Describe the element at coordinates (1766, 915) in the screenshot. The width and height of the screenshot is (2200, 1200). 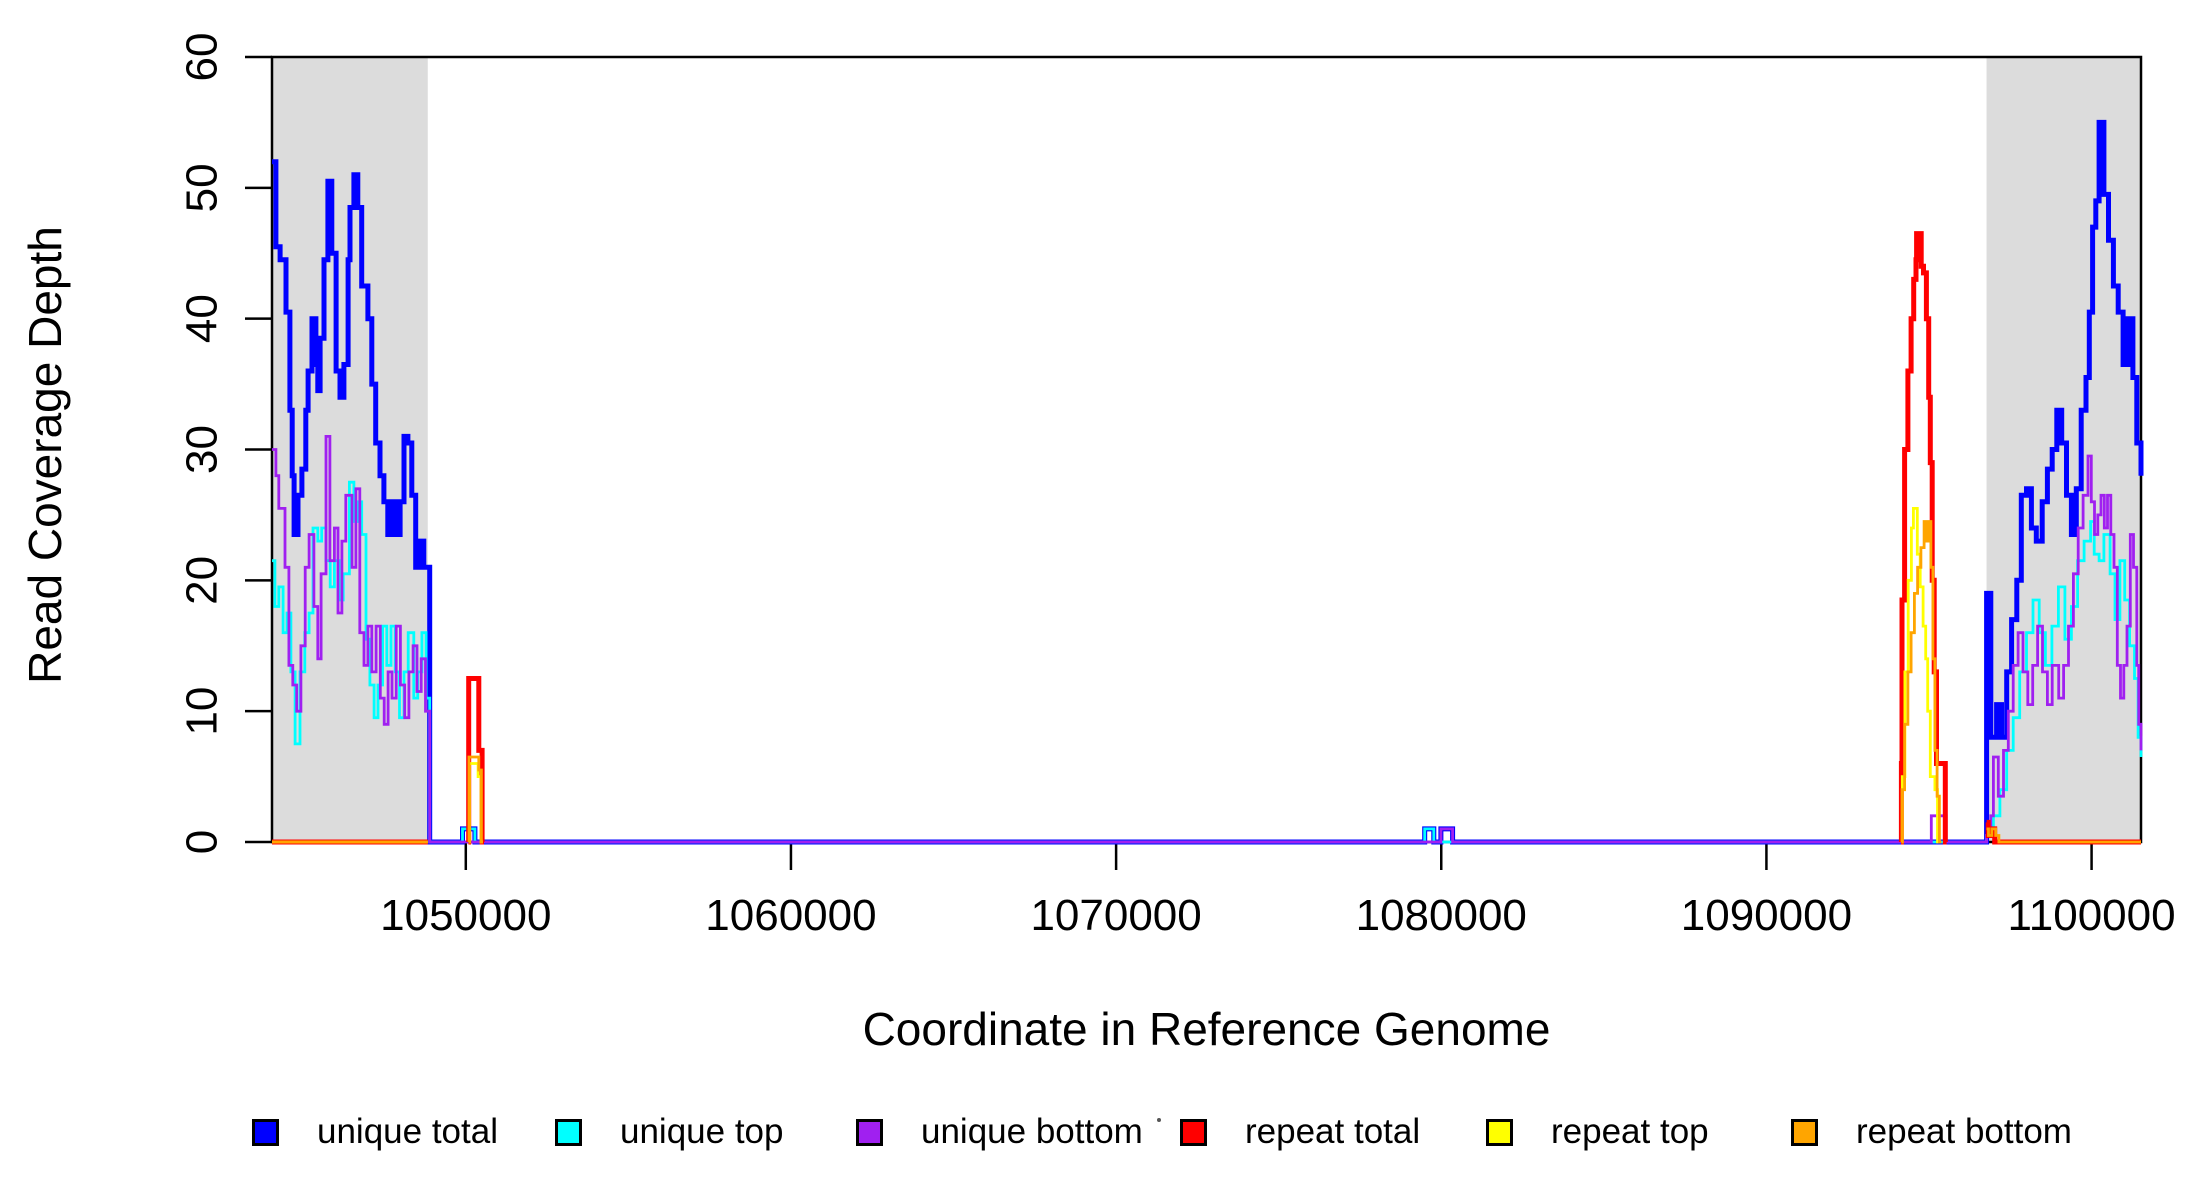
I see `x-tick-label: 1090000` at that location.